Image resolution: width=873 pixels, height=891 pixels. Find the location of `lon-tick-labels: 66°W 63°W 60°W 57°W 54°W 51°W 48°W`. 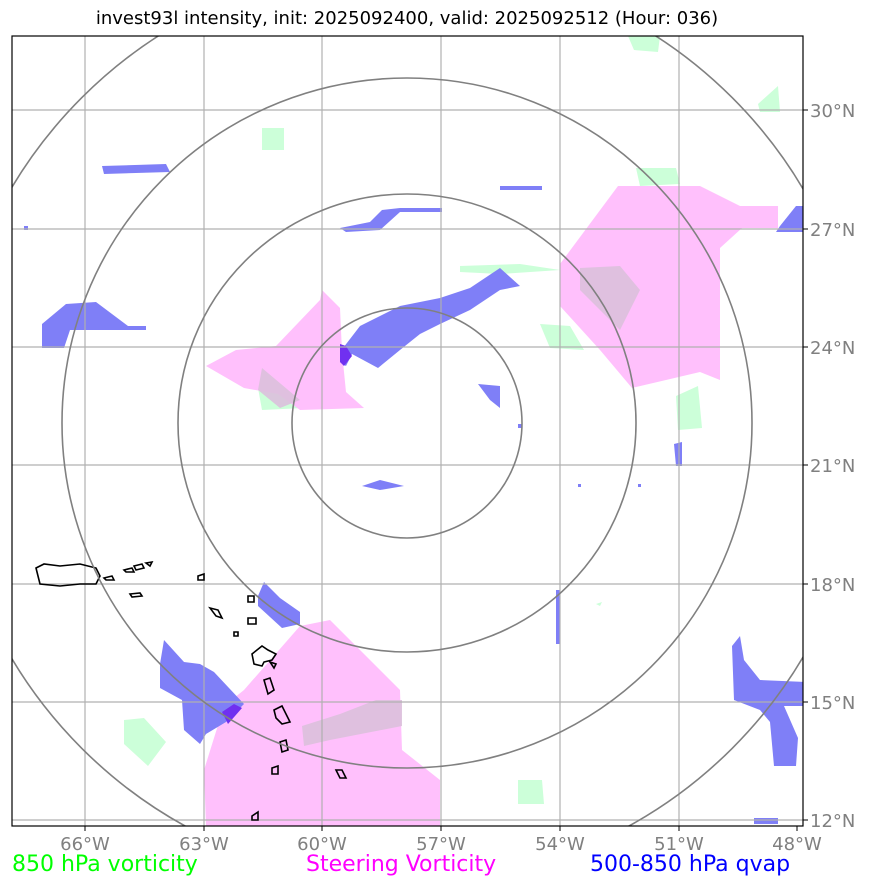

lon-tick-labels: 66°W 63°W 60°W 57°W 54°W 51°W 48°W is located at coordinates (441, 844).